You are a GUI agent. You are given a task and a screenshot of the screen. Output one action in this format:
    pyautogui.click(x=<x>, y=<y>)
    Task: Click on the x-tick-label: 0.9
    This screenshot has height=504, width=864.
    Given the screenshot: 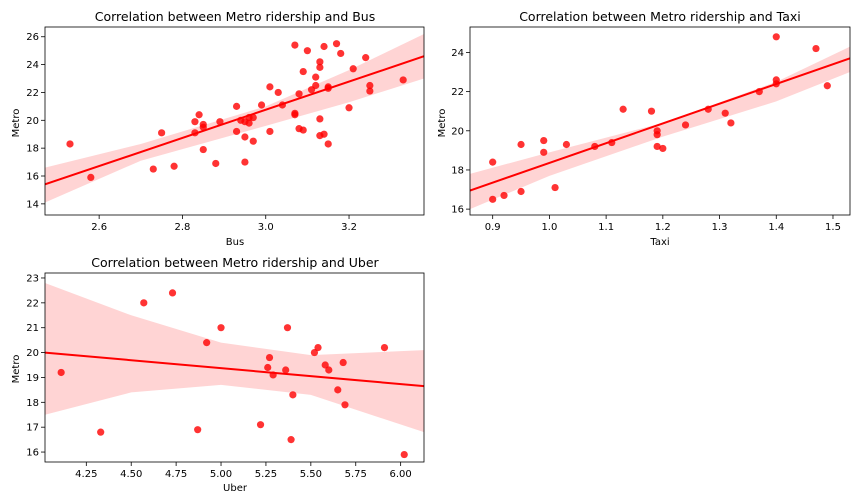 What is the action you would take?
    pyautogui.click(x=493, y=227)
    